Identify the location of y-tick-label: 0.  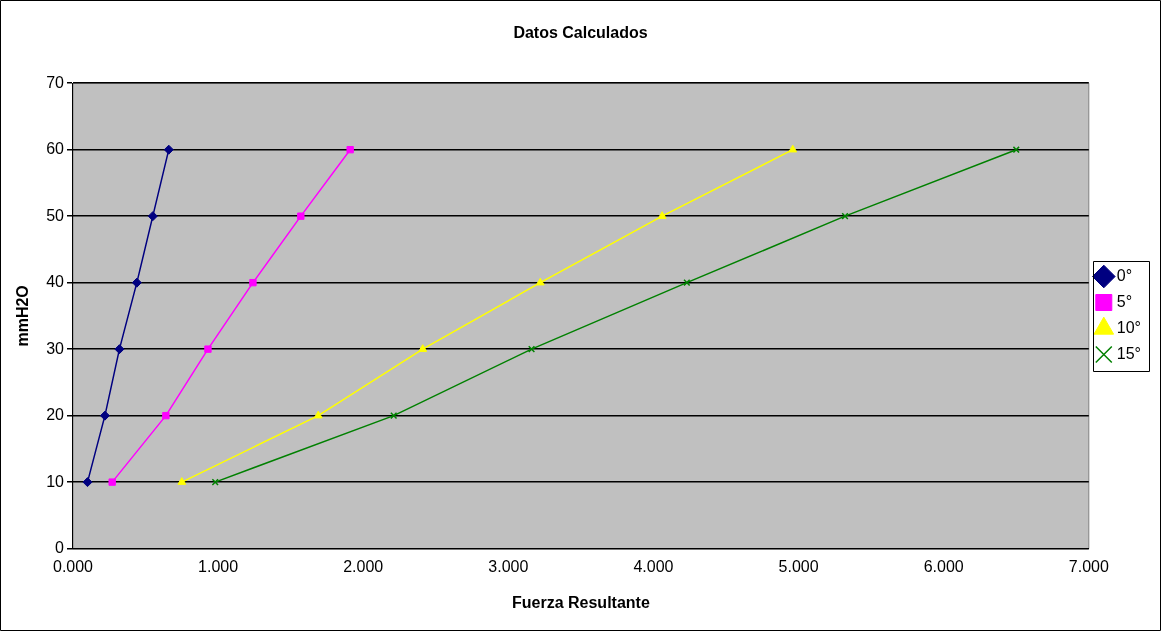
(60, 548).